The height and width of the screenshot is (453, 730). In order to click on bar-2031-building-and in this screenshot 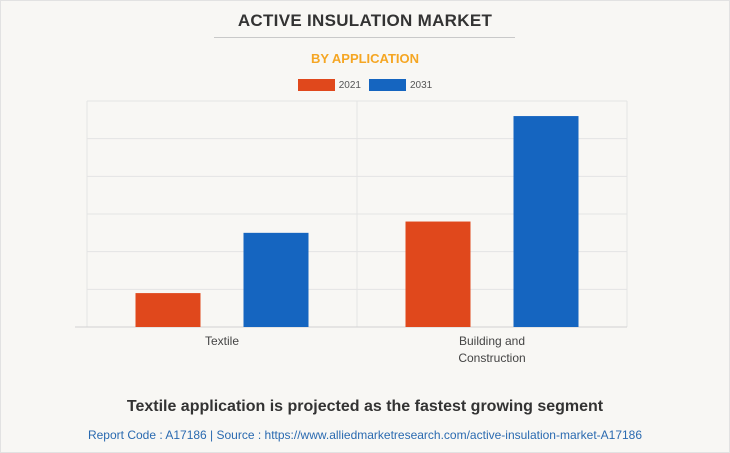, I will do `click(546, 221)`.